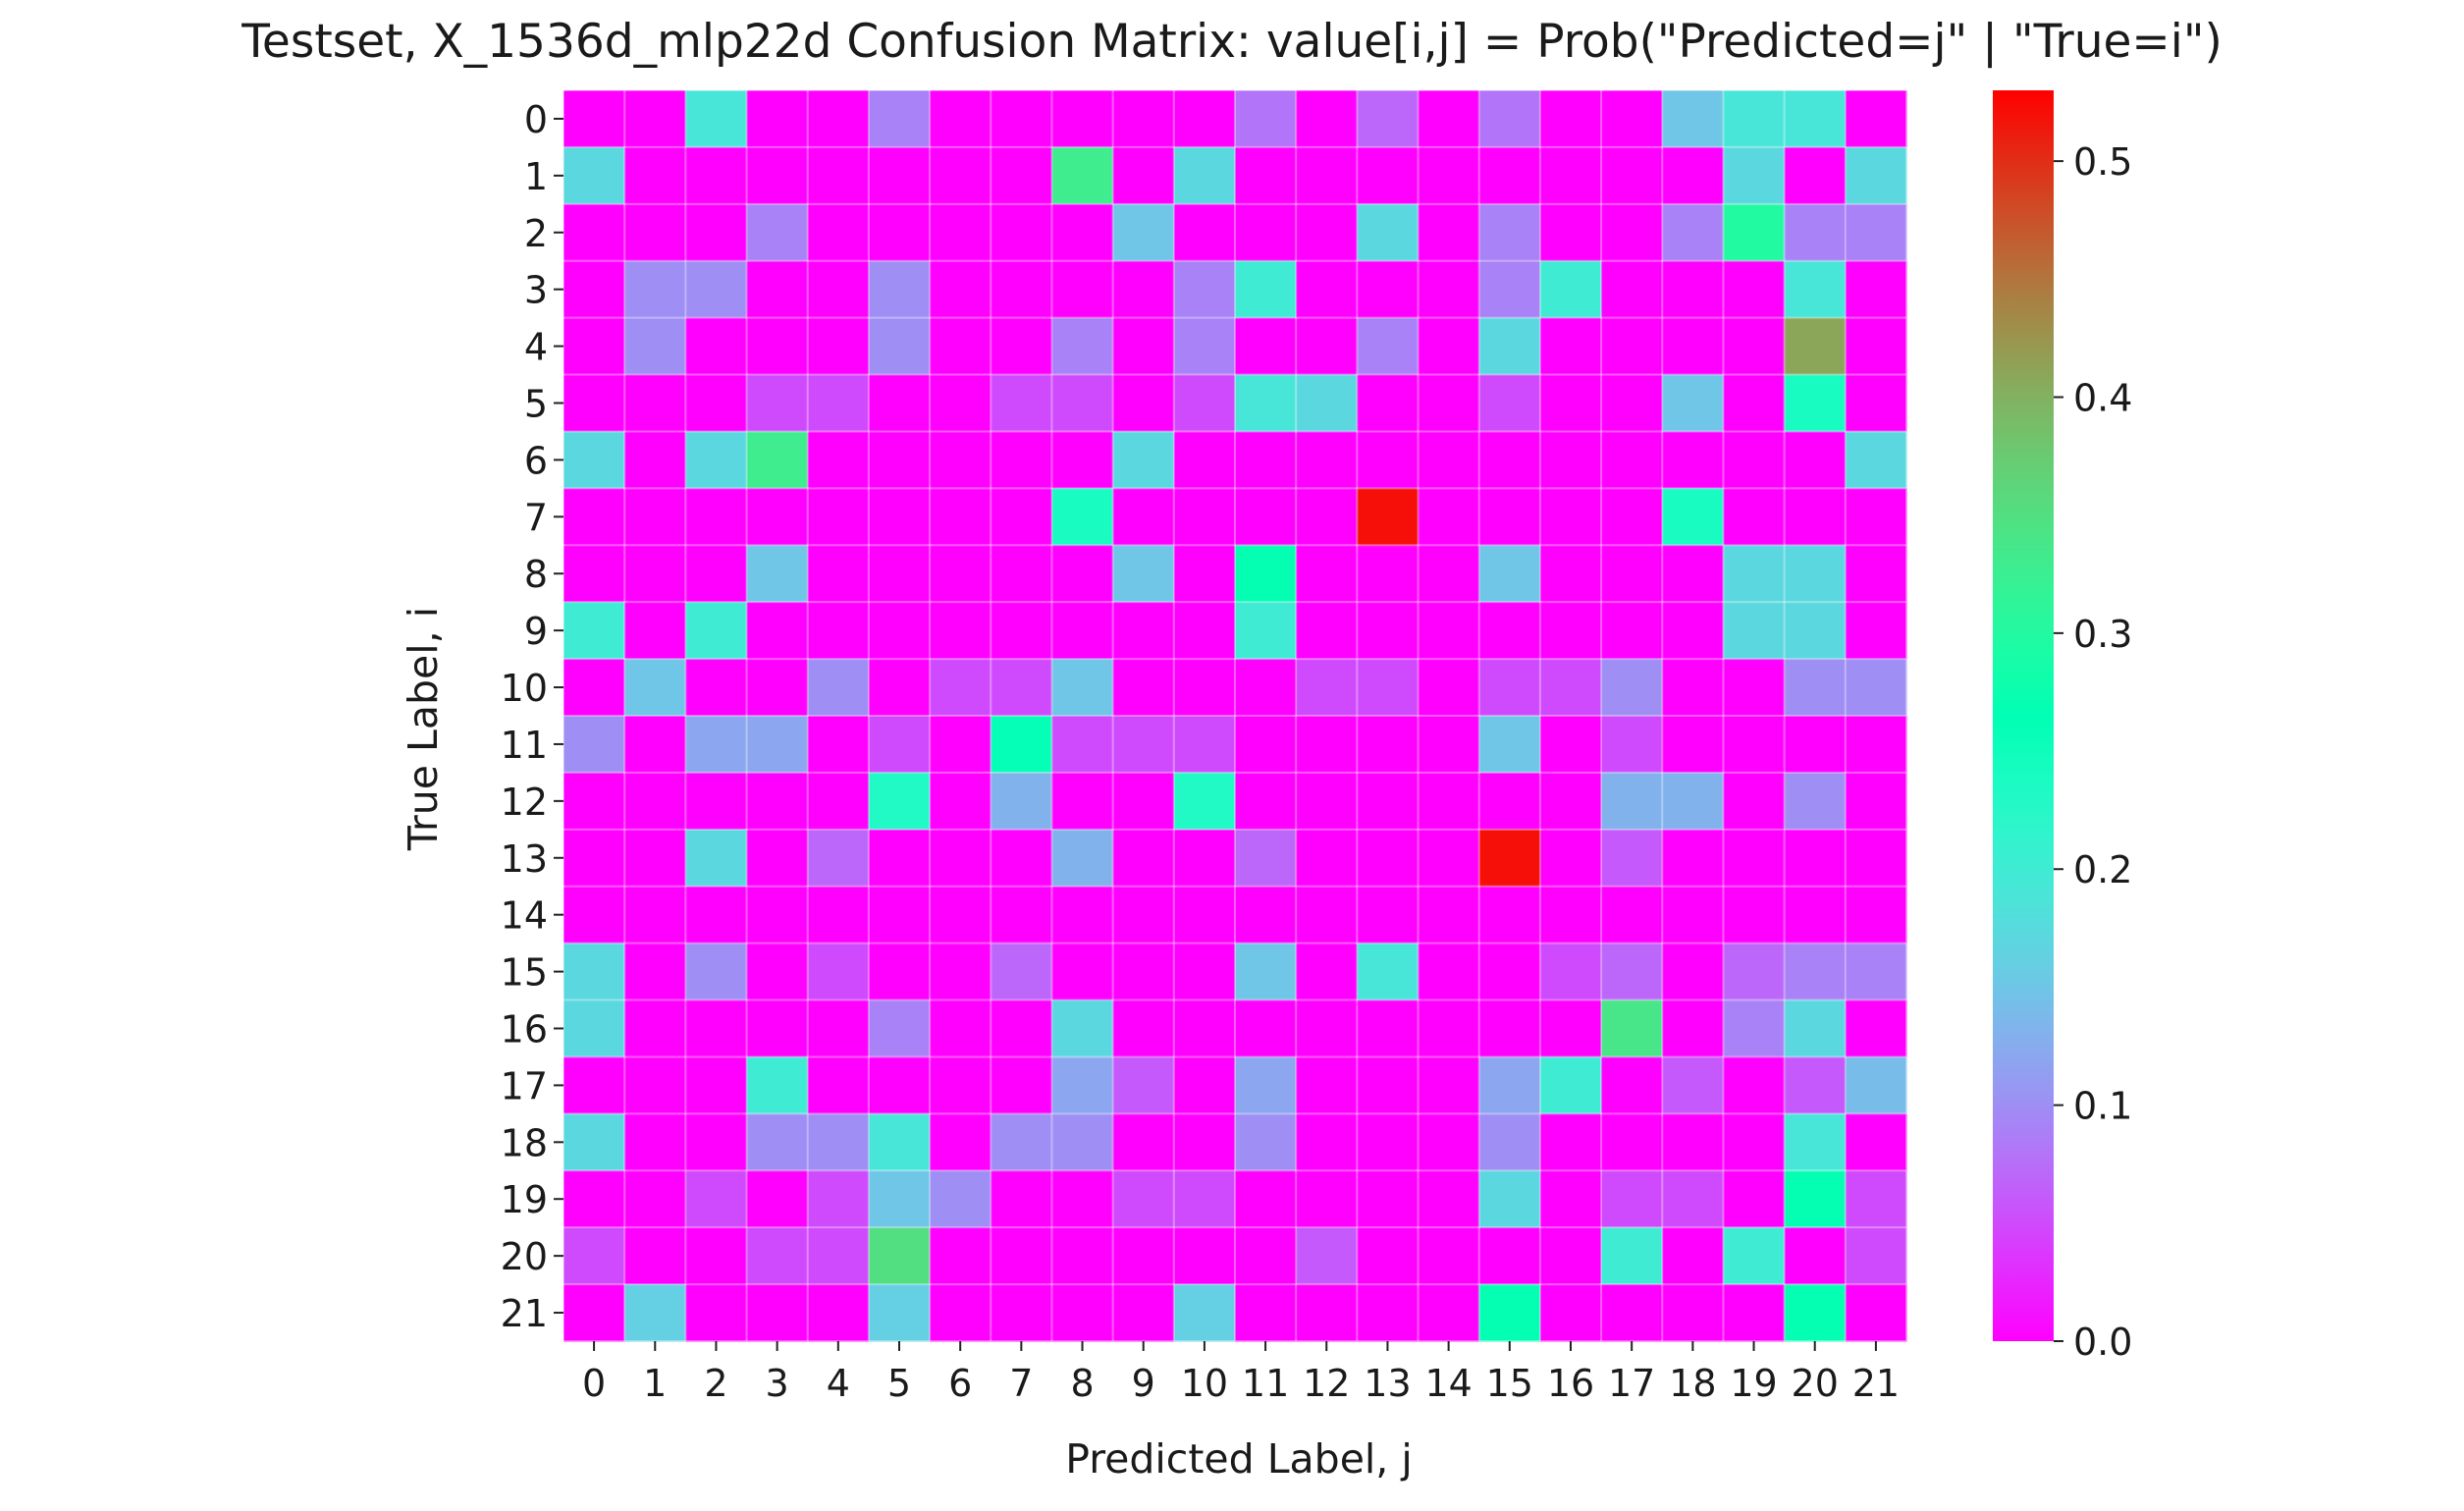 This screenshot has height=1511, width=2464. What do you see at coordinates (1239, 1459) in the screenshot?
I see `x-axis-label: Predicted Label, j` at bounding box center [1239, 1459].